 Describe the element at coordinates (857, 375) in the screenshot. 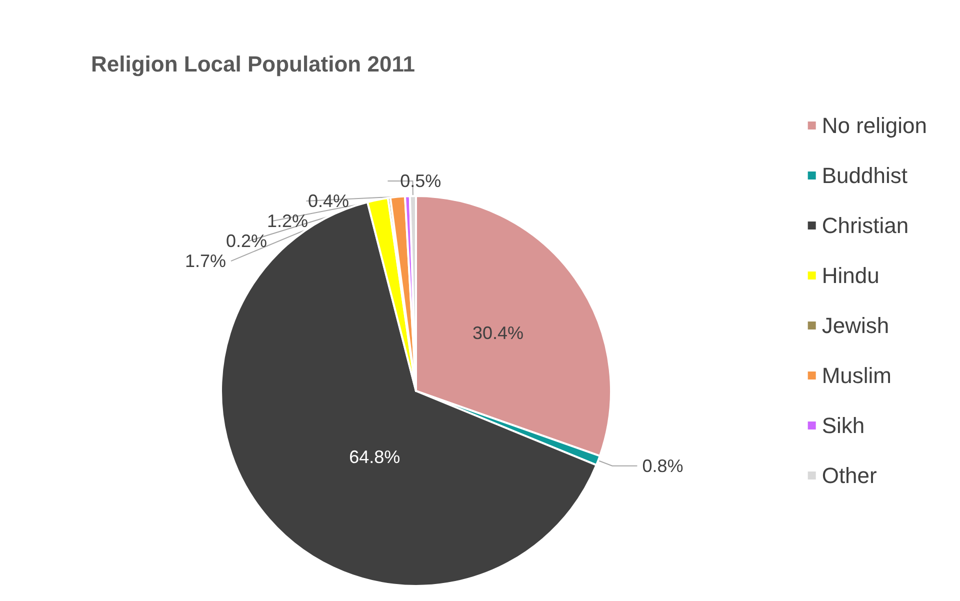

I see `legend-label: Muslim` at that location.